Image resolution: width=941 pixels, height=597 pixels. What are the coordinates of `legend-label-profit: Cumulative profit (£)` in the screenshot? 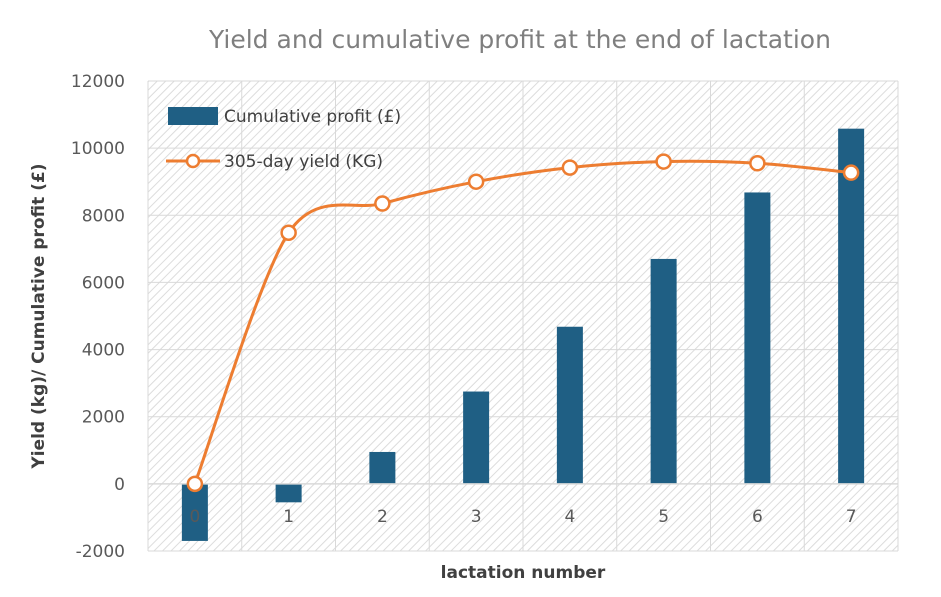 It's located at (312, 117).